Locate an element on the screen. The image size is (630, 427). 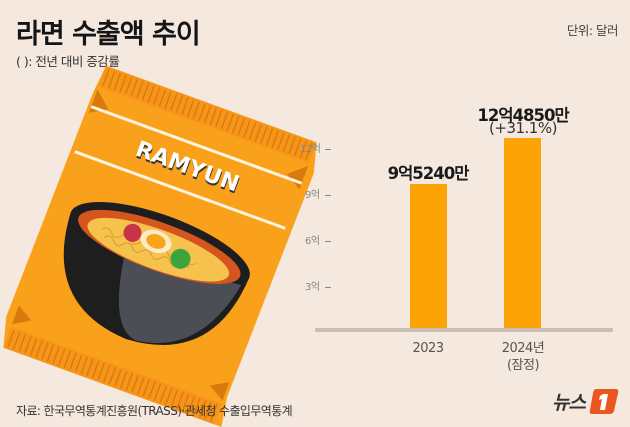
x-label-2024: 2024년 (잠정) is located at coordinates (523, 357).